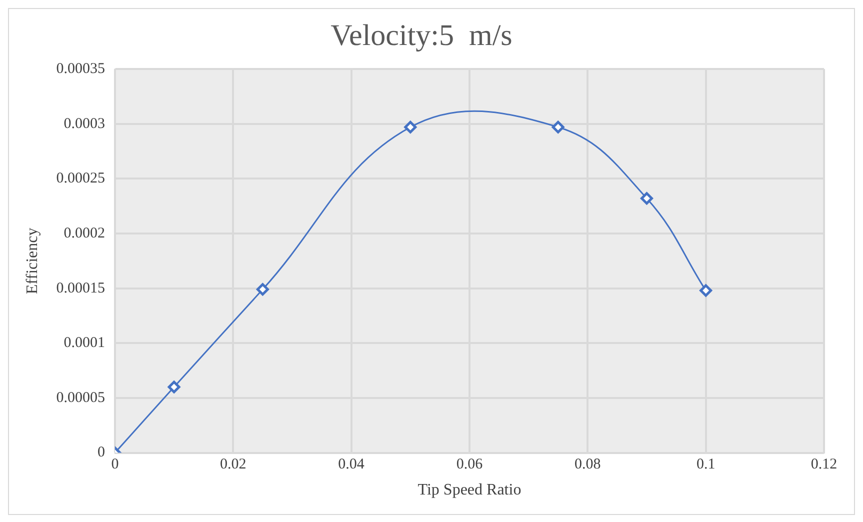 This screenshot has width=863, height=522. What do you see at coordinates (470, 490) in the screenshot?
I see `x-axis-title: Tip Speed Ratio` at bounding box center [470, 490].